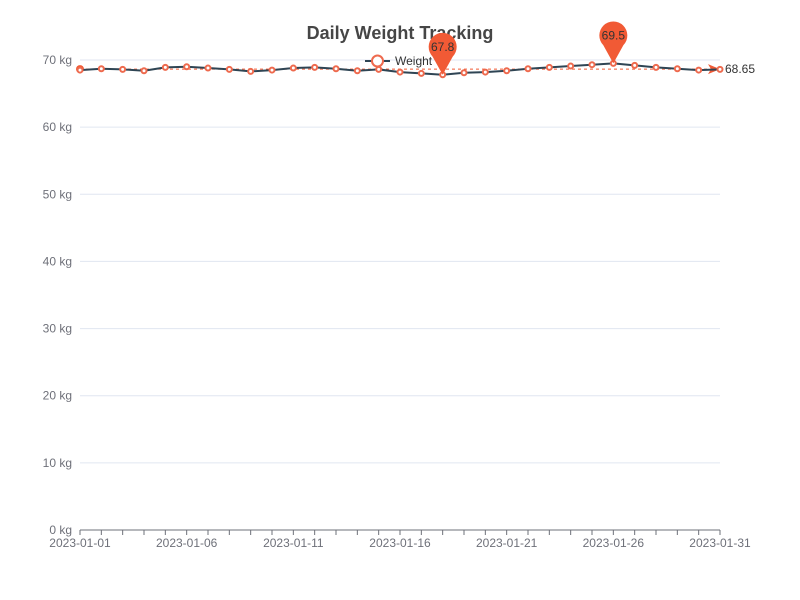  I want to click on x-tick-label: 2023-01-01, so click(80, 543).